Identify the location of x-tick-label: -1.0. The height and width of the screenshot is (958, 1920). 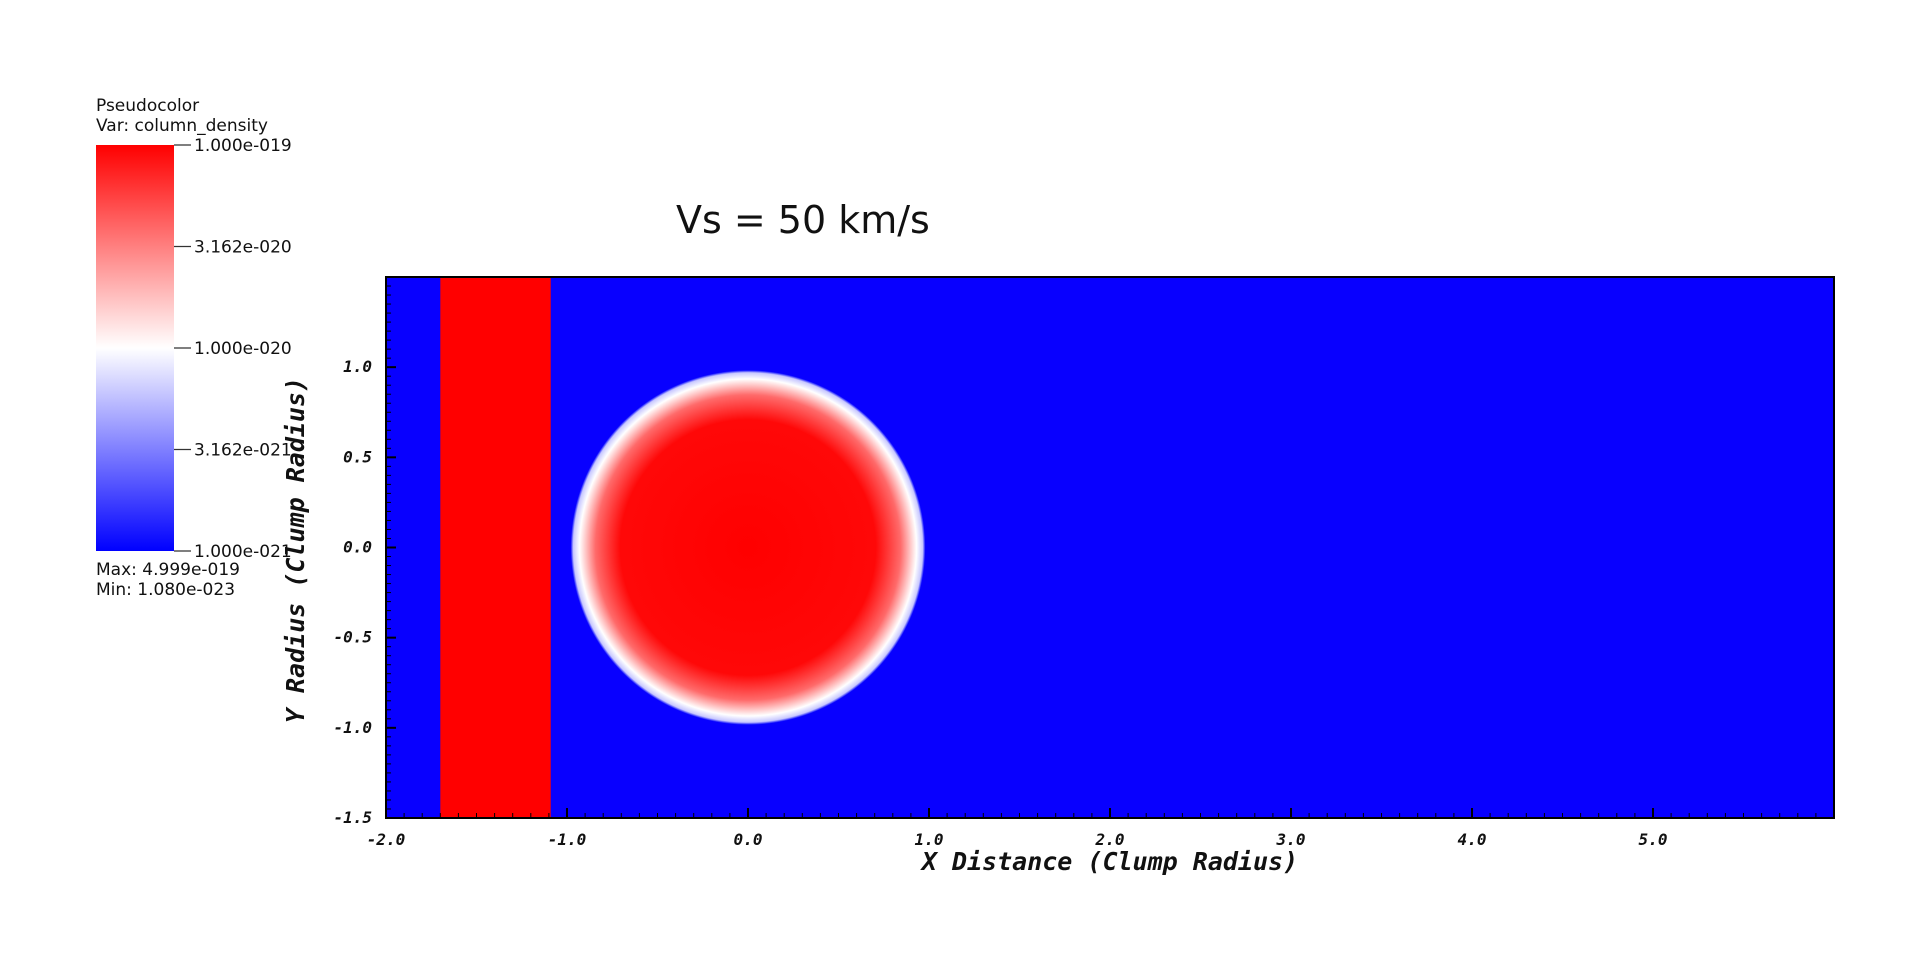
(567, 839).